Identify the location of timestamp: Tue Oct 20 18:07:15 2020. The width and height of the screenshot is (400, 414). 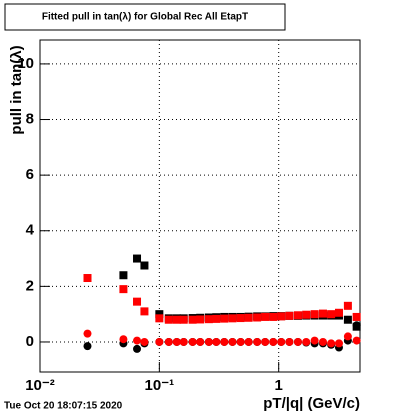
(63, 406).